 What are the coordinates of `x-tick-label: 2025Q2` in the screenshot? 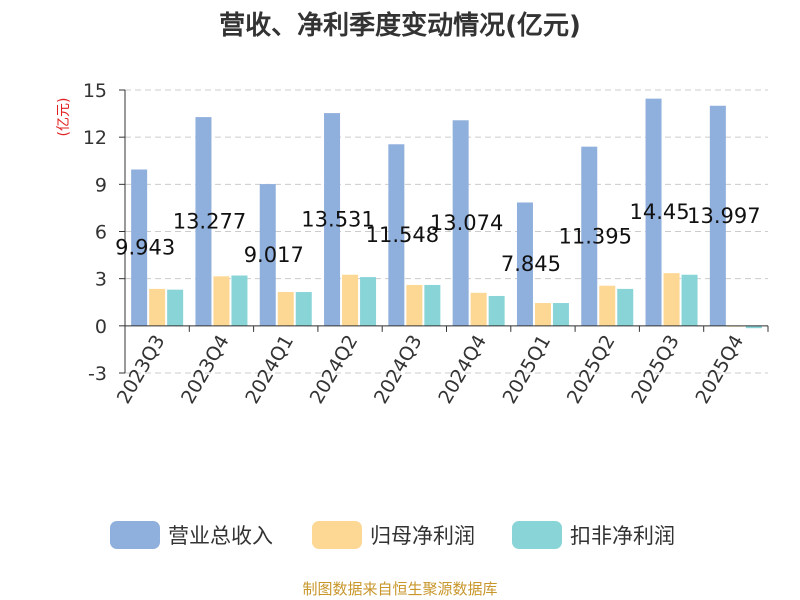 It's located at (591, 369).